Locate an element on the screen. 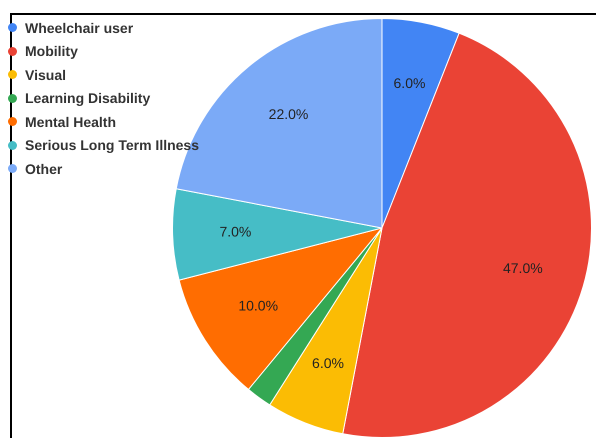 The image size is (596, 438). legend-label: Mobility is located at coordinates (51, 51).